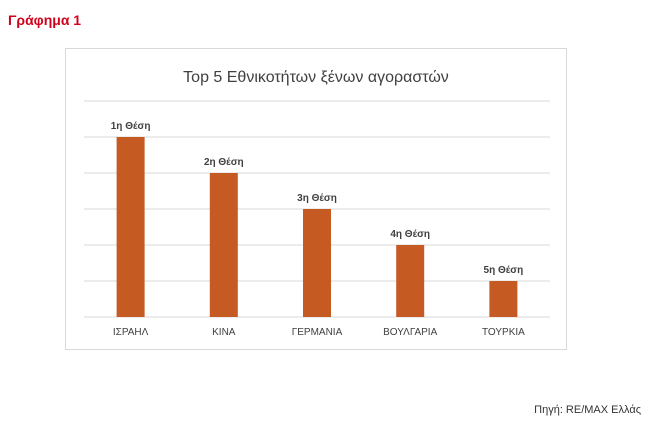 The image size is (661, 431). Describe the element at coordinates (316, 77) in the screenshot. I see `chart-title: Top 5 Εθνικοτήτων ξένων αγοραστών` at that location.